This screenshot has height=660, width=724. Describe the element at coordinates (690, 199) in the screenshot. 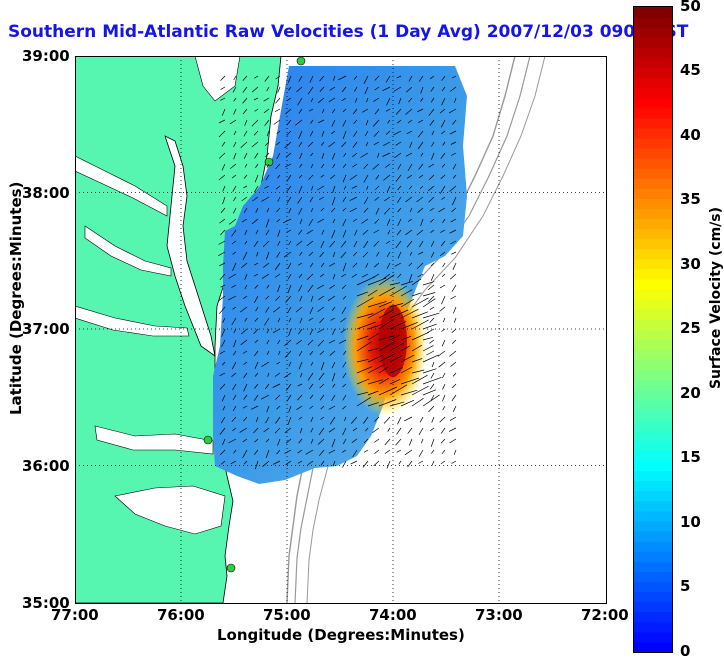

I see `colorbar-tick: 35` at that location.